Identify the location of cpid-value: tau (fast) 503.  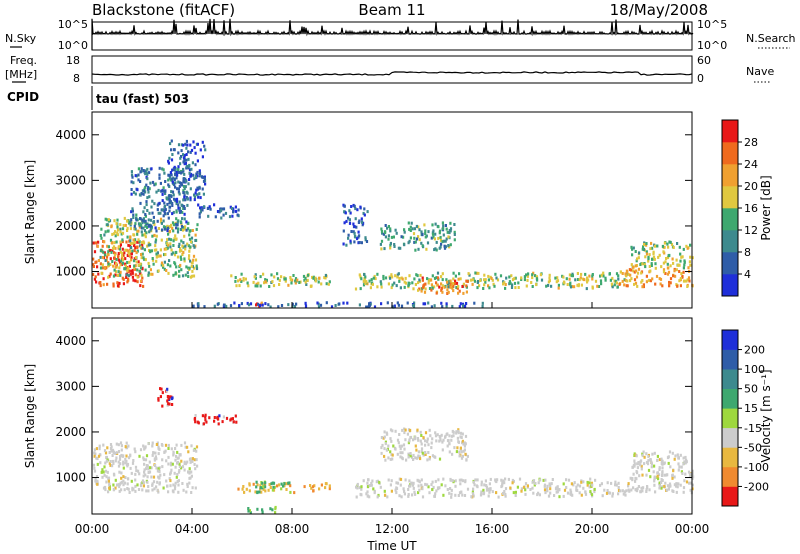
(142, 99).